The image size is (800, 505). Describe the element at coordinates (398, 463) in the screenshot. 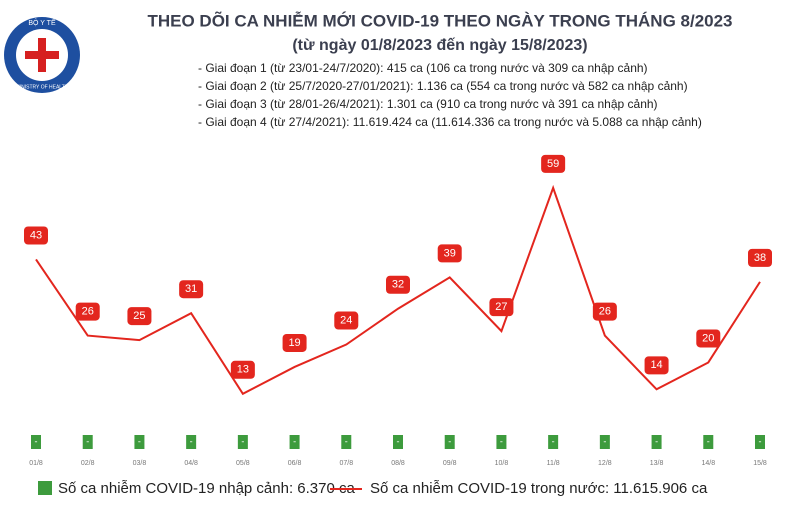

I see `x-tick-label: 08/8` at that location.